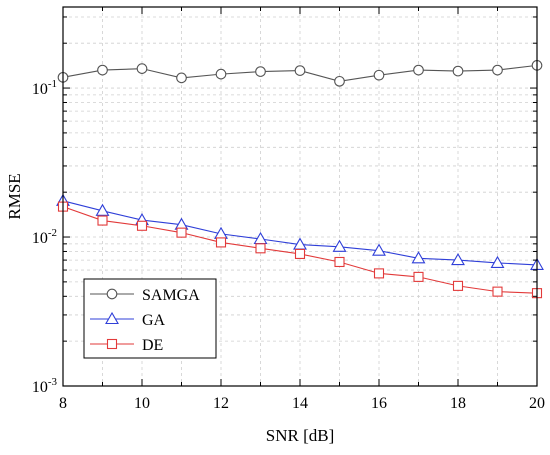 The height and width of the screenshot is (455, 550). Describe the element at coordinates (14, 196) in the screenshot. I see `y-axis-label: RMSE` at that location.